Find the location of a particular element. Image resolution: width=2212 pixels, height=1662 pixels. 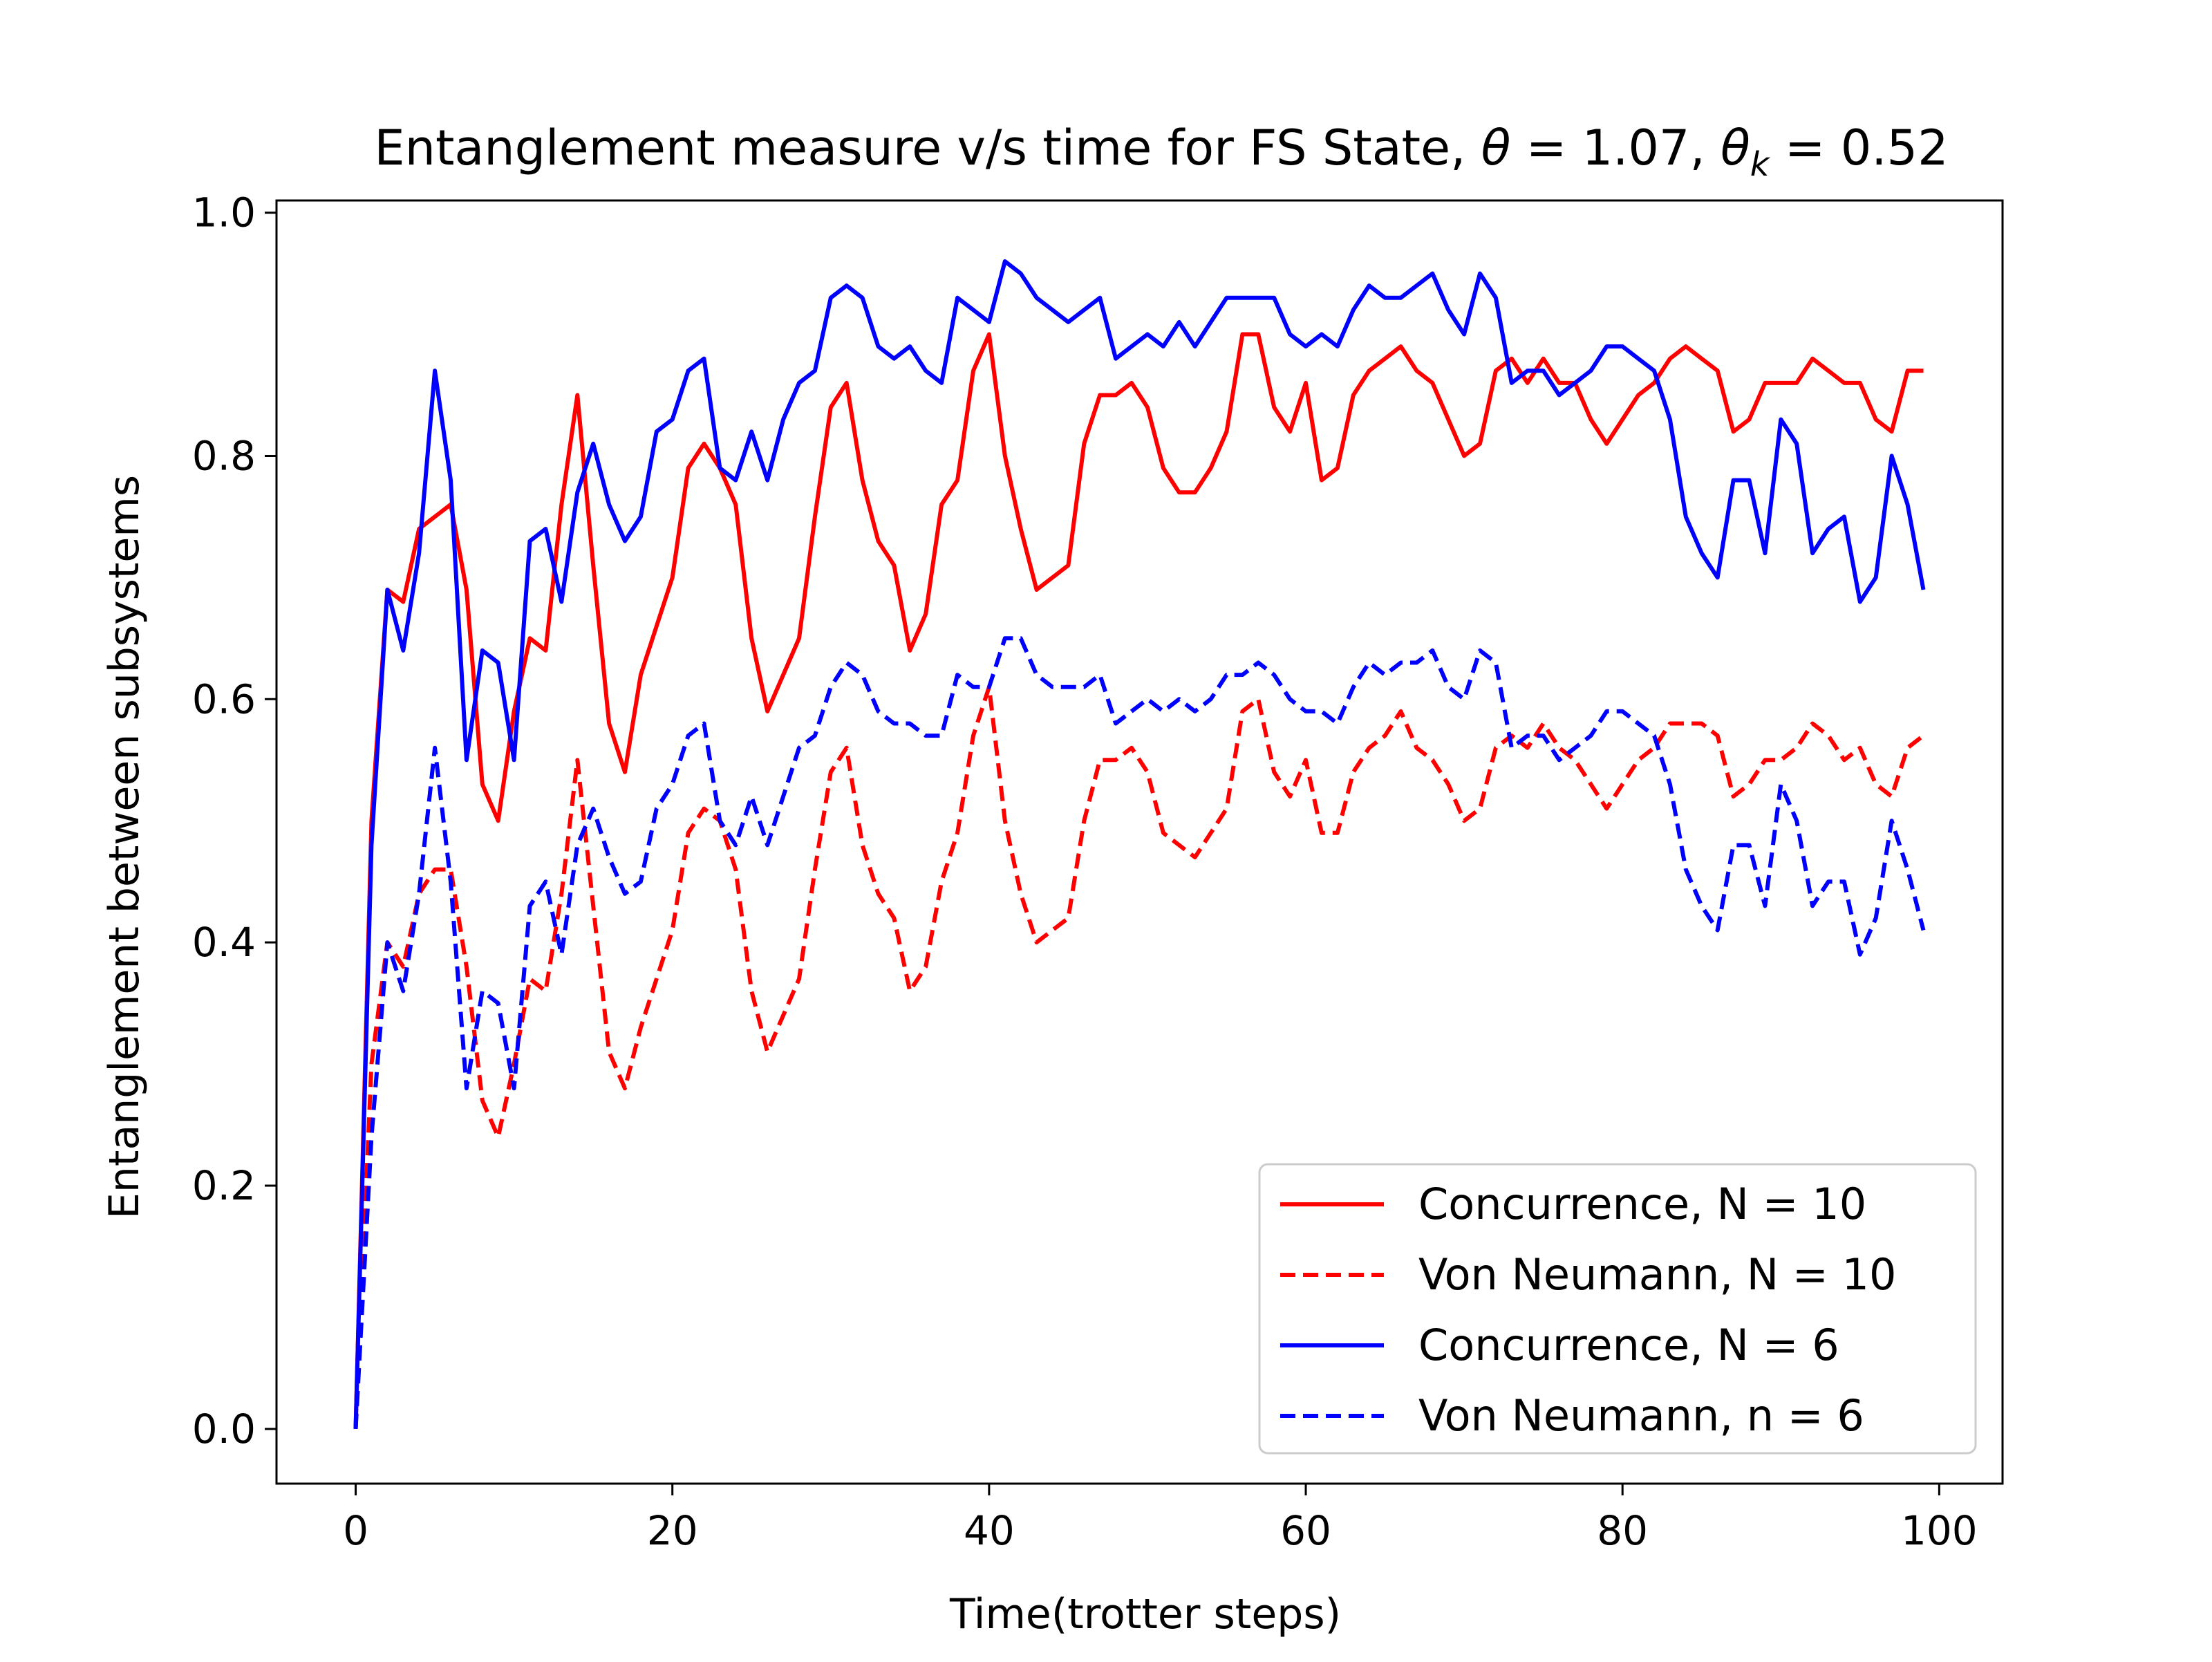

x-tick-label: 40 is located at coordinates (990, 1531).